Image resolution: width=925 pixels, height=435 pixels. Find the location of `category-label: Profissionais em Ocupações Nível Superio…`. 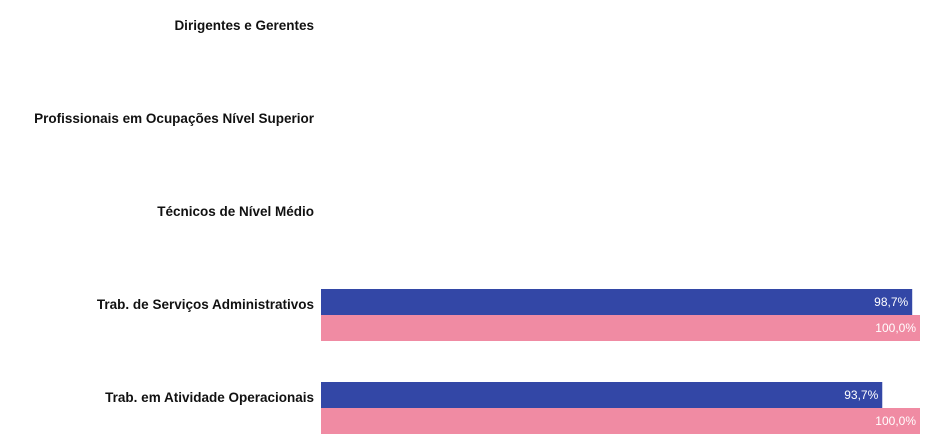

category-label: Profissionais em Ocupações Nível Superio… is located at coordinates (174, 118).